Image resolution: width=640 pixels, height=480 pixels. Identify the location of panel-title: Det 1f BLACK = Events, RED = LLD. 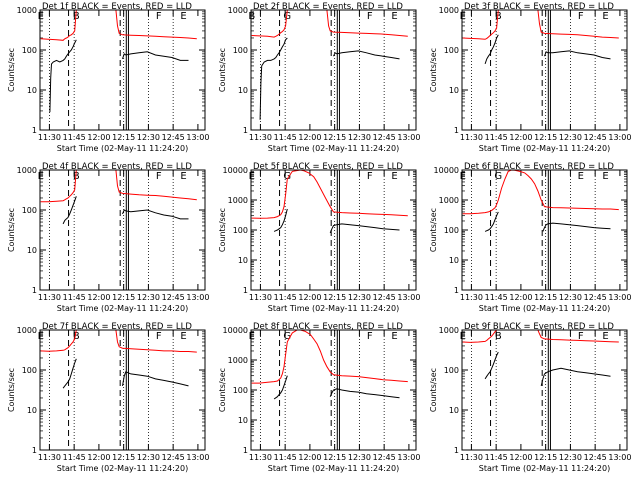
(117, 7).